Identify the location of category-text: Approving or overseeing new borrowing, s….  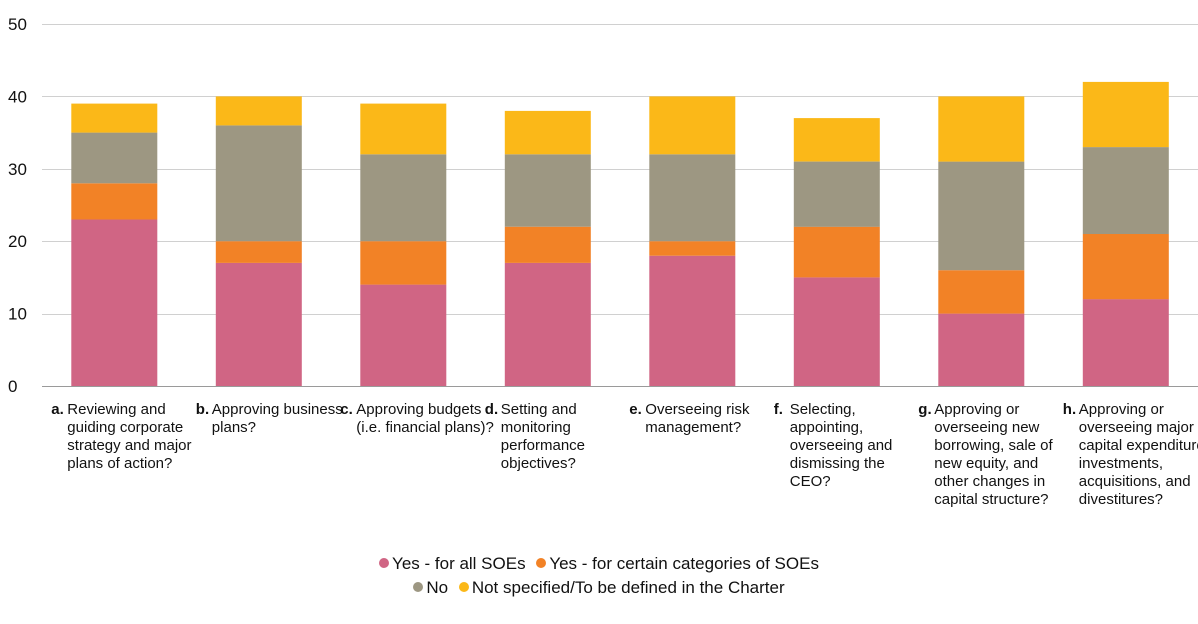
(993, 454).